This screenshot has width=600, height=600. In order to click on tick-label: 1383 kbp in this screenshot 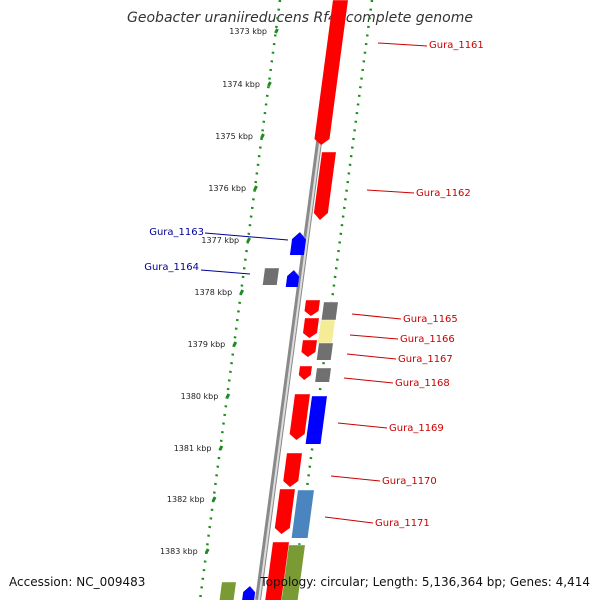, I will do `click(179, 551)`.